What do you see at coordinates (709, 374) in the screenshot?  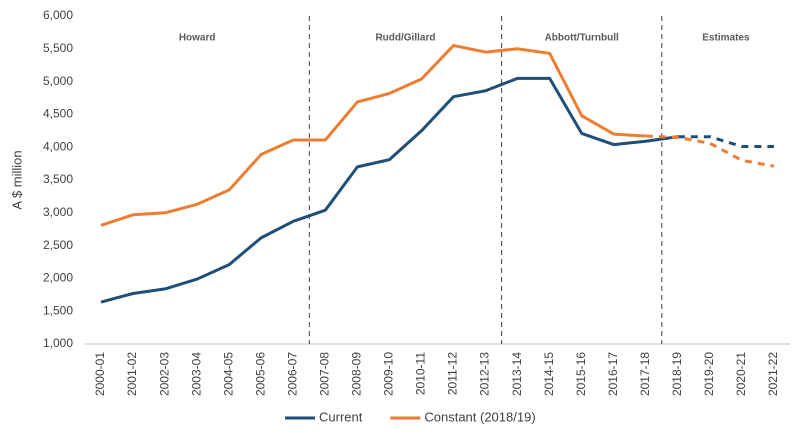 I see `x-tick-label: 2019-20` at bounding box center [709, 374].